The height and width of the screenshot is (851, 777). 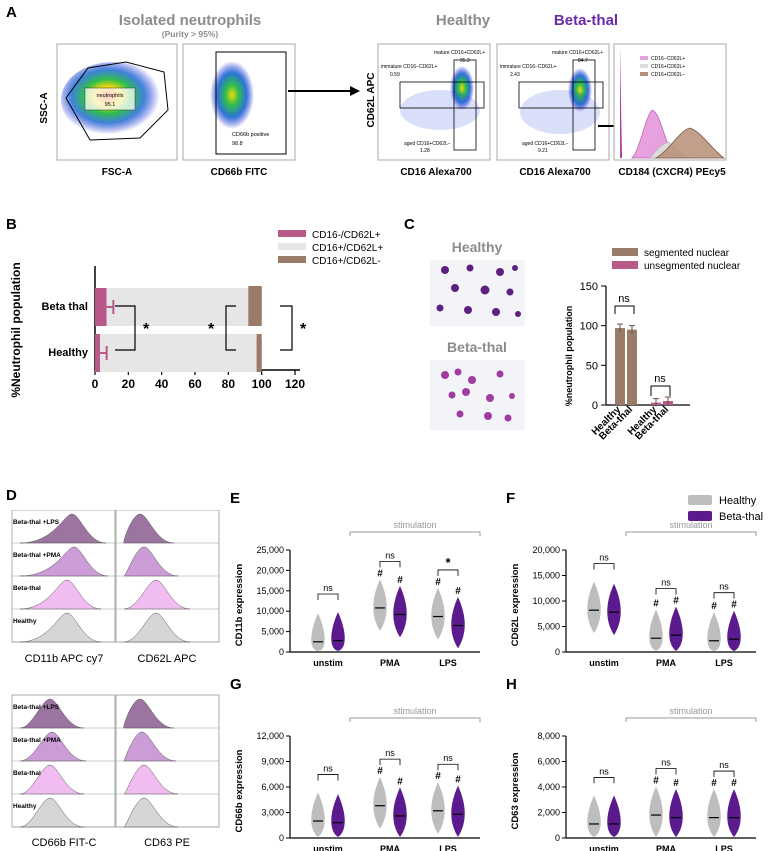 What do you see at coordinates (65, 307) in the screenshot?
I see `category-label: Beta thal` at bounding box center [65, 307].